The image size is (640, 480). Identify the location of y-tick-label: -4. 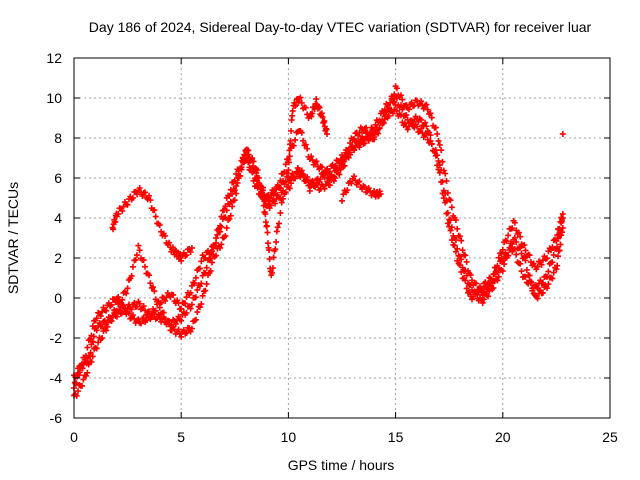
(56, 378).